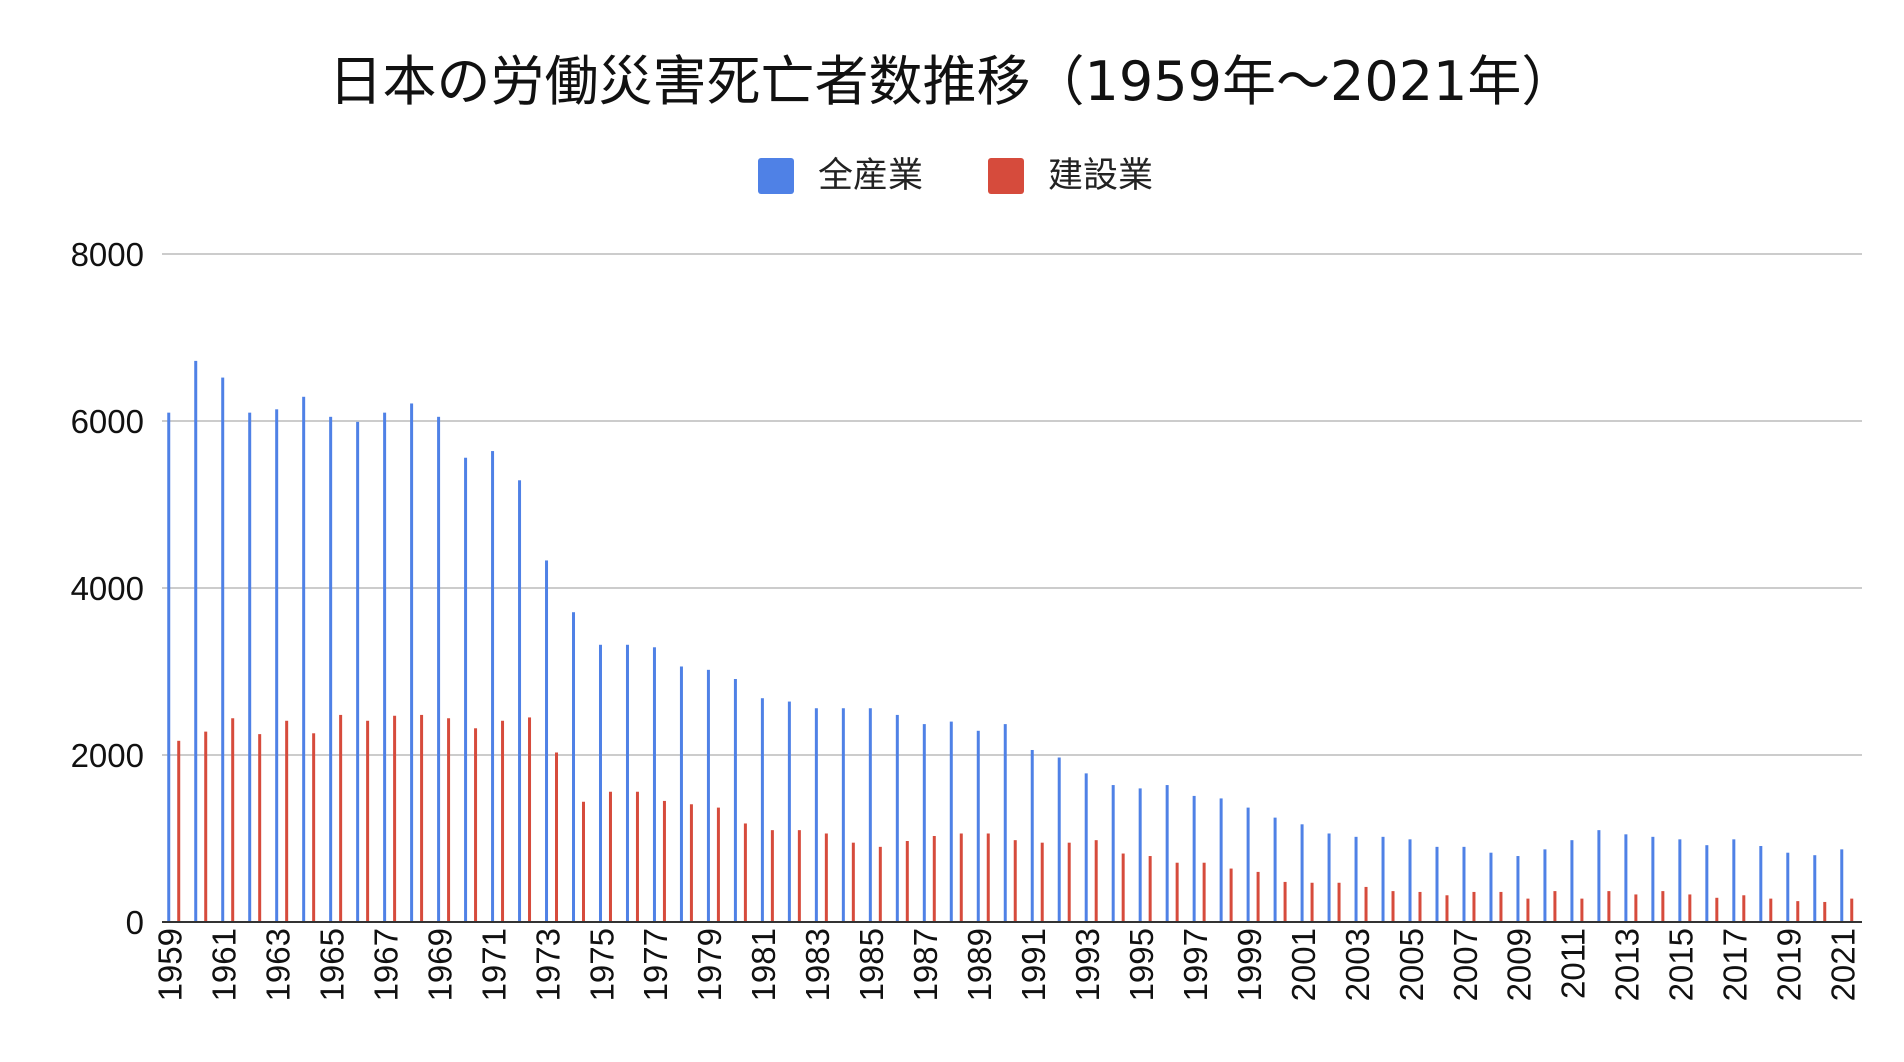 The height and width of the screenshot is (1062, 1904). Describe the element at coordinates (1411, 964) in the screenshot. I see `x-tick-label: 2005` at that location.